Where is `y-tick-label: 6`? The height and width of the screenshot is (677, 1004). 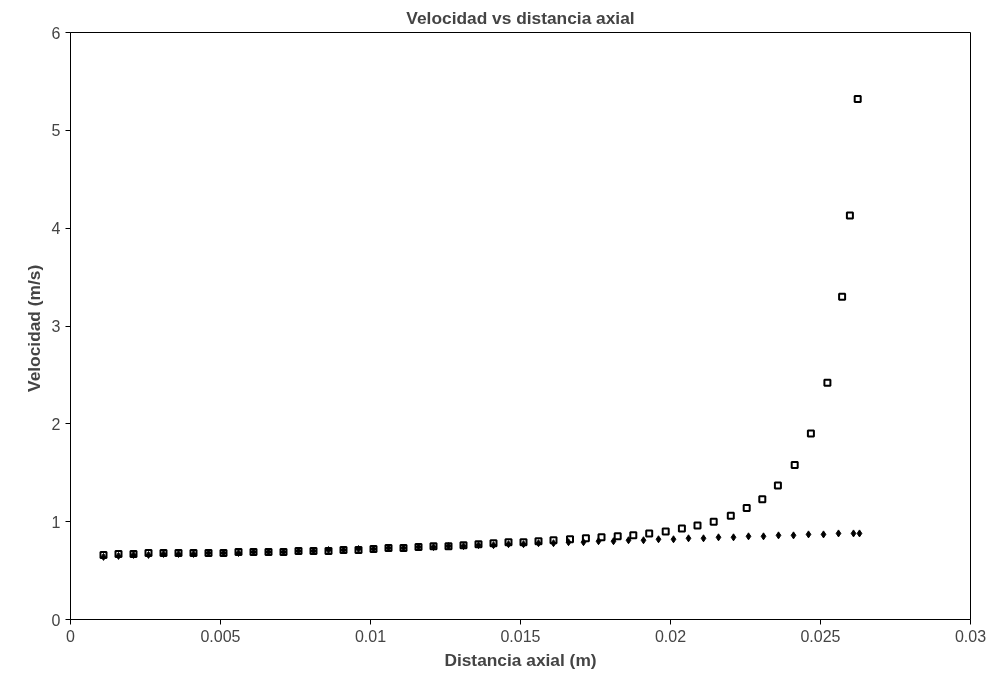
y-tick-label: 6 is located at coordinates (56, 33).